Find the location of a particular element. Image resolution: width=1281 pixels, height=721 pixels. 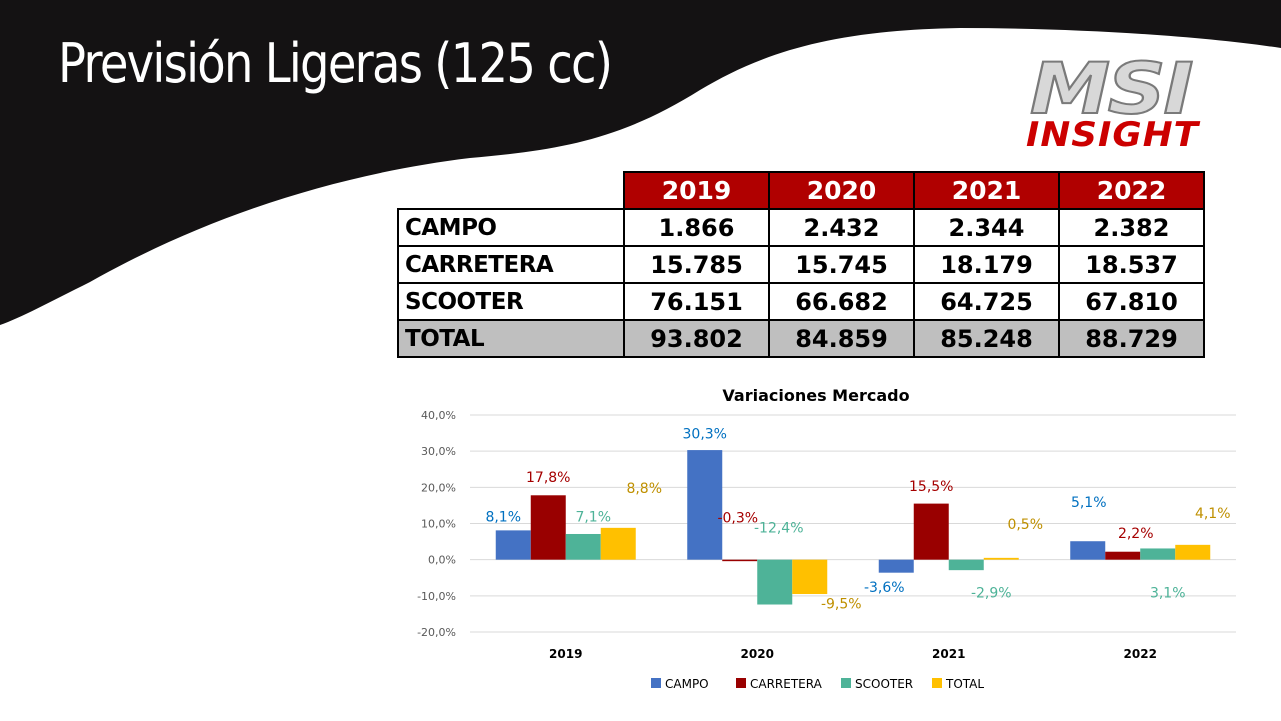

table-cell: 2.432 is located at coordinates (841, 227).